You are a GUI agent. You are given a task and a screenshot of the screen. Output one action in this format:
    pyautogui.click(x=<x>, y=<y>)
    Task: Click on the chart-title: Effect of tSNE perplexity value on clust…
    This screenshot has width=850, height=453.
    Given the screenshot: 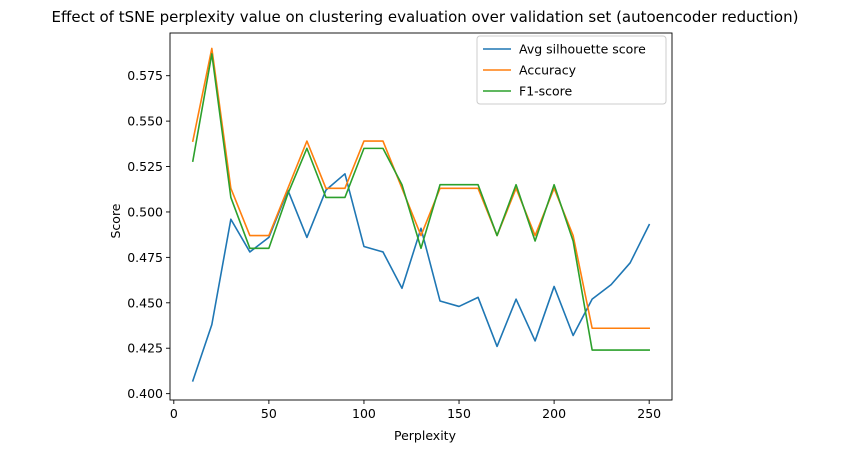 What is the action you would take?
    pyautogui.click(x=425, y=17)
    